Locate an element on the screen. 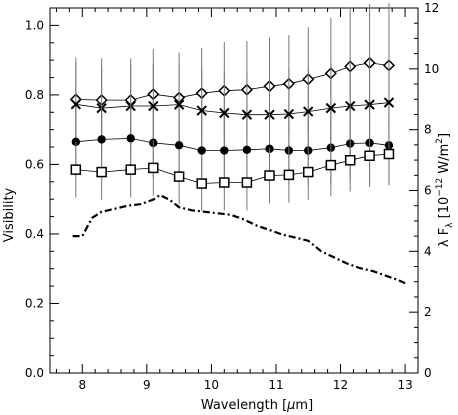  x-tick-label: 9 is located at coordinates (147, 385).